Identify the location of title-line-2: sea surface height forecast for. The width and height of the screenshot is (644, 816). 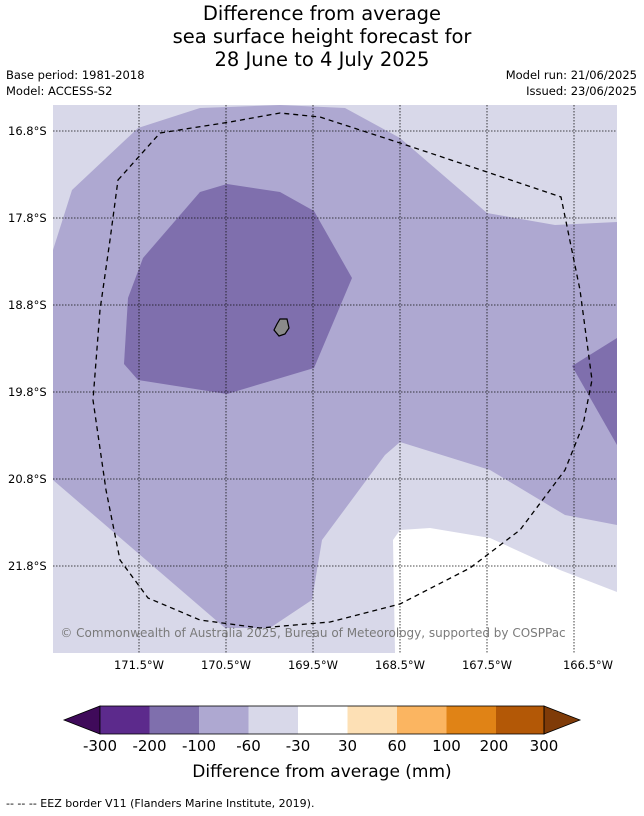
(322, 36).